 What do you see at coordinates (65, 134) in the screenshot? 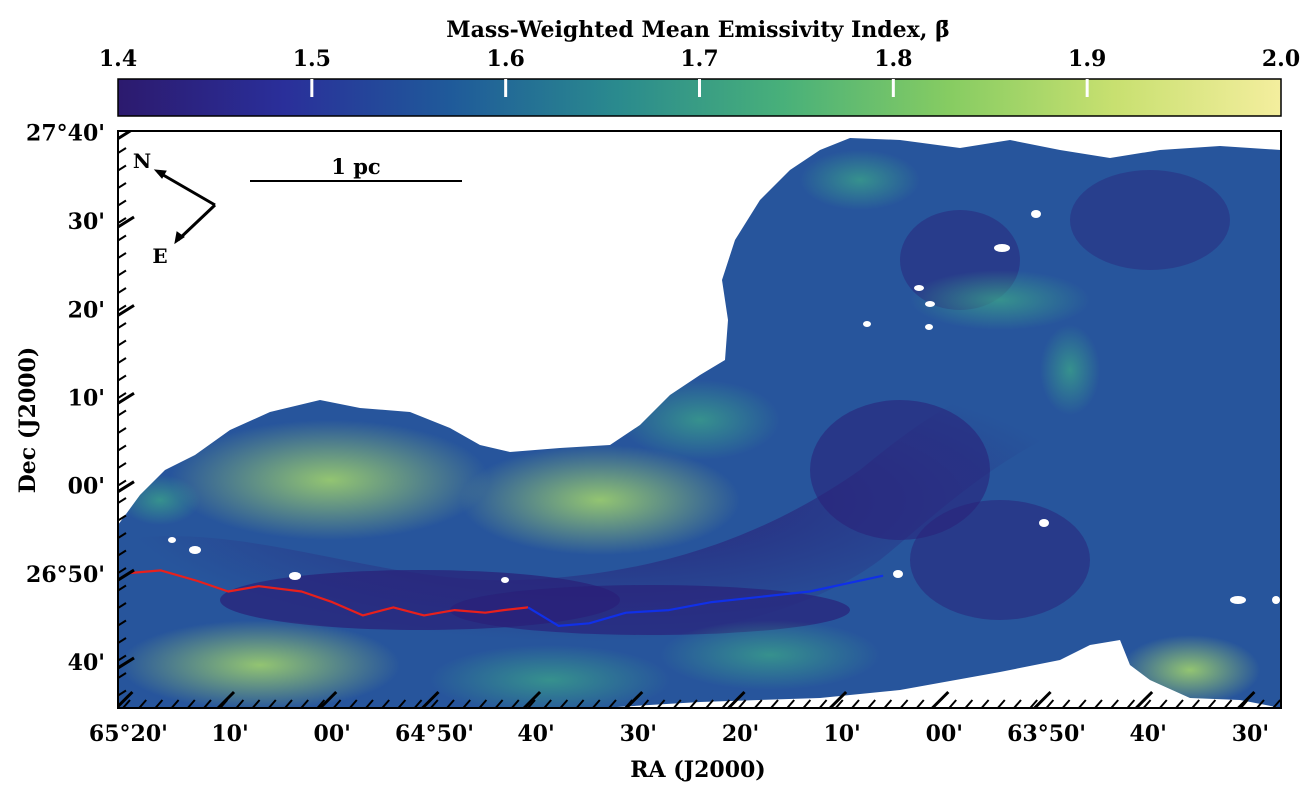
I see `y-tick-label: 27°40'` at bounding box center [65, 134].